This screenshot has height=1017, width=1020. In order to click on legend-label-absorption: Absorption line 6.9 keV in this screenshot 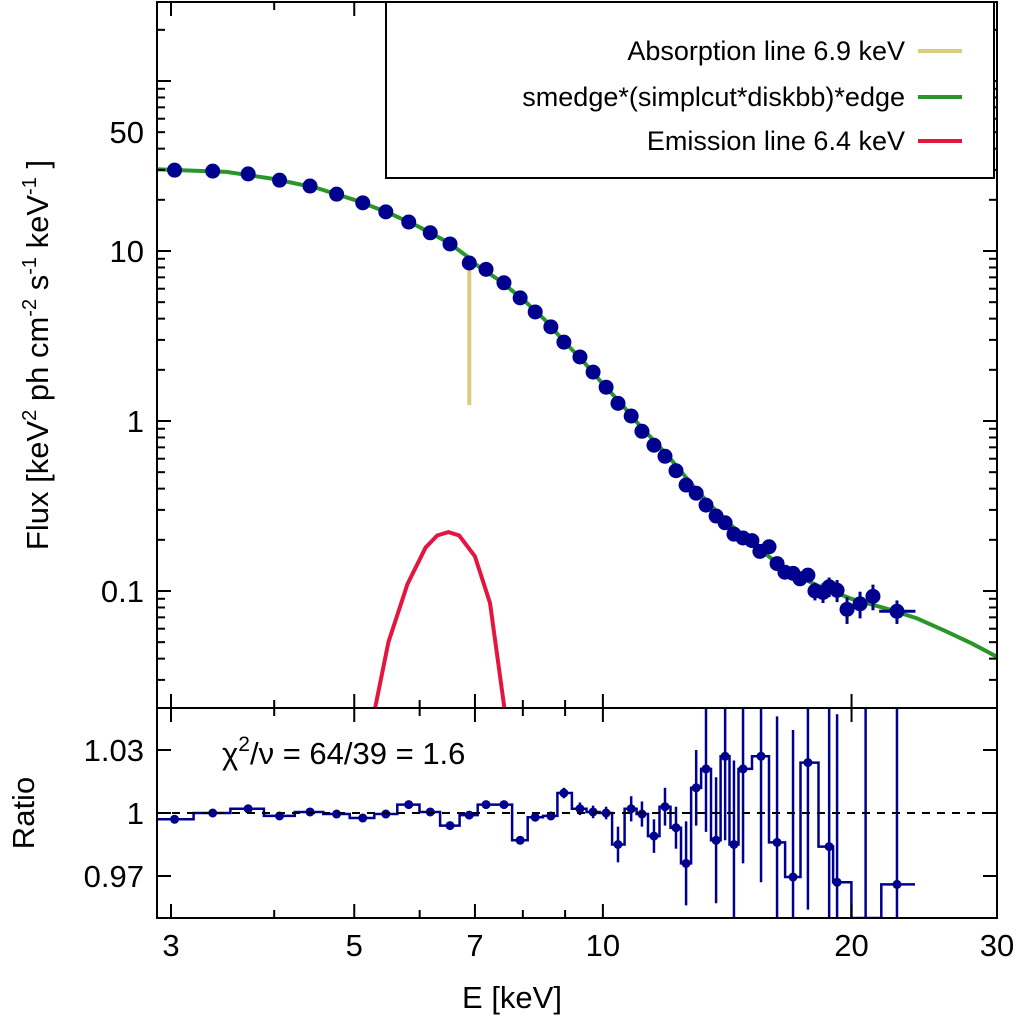, I will do `click(766, 51)`.